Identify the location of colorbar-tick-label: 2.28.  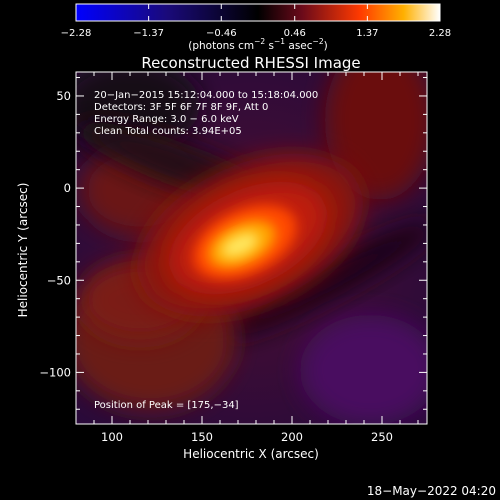
(440, 33).